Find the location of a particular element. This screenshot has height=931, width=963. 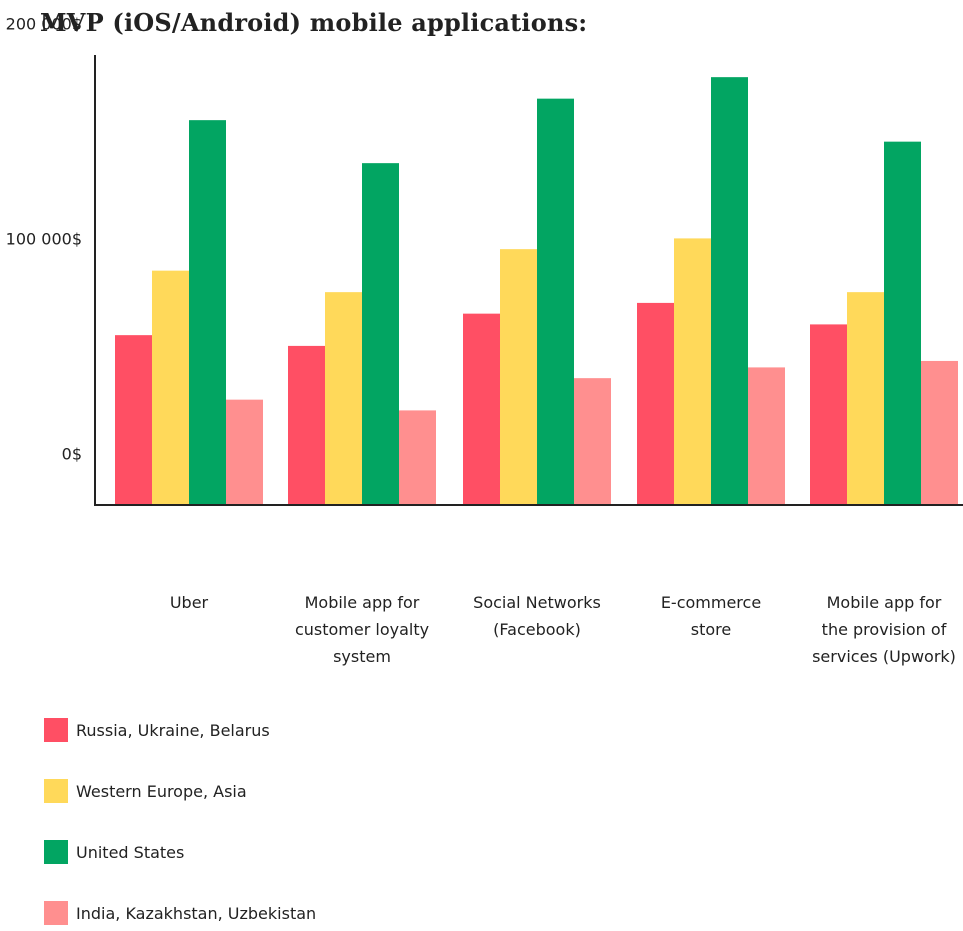

legend-label: Russia, Ukraine, Belarus is located at coordinates (173, 730).